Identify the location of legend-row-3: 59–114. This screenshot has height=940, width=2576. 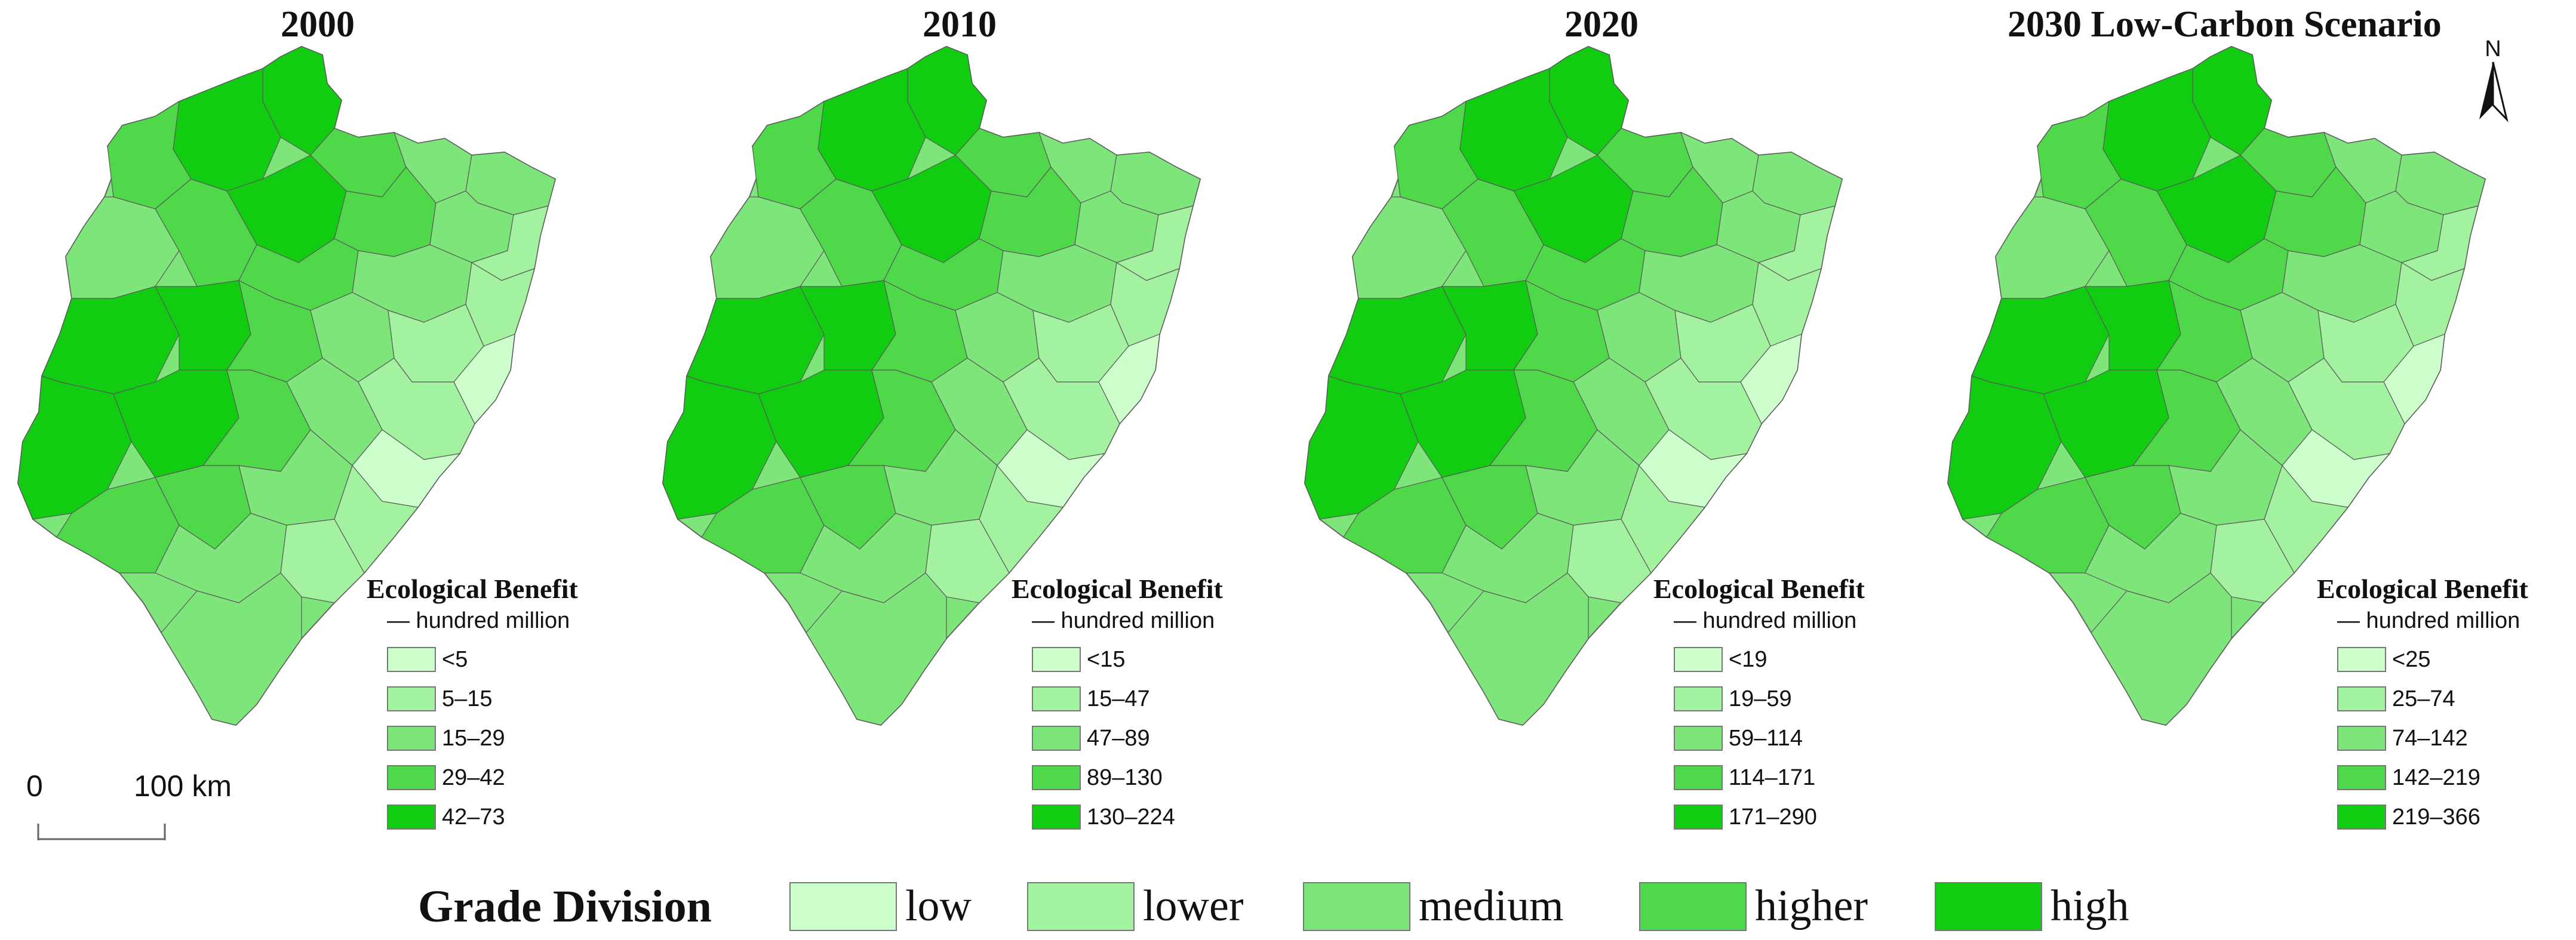
(1759, 738).